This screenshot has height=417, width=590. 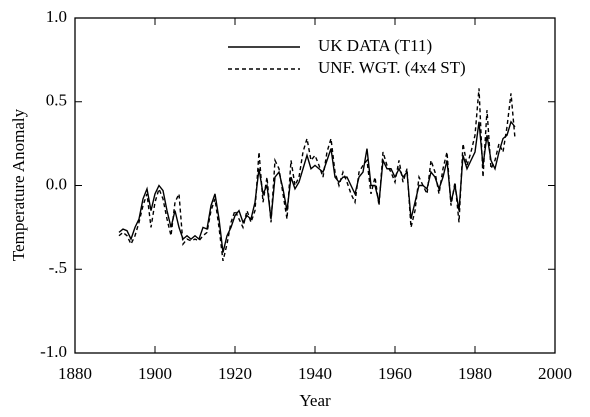 I want to click on y-tick-label: 1.0, so click(x=56, y=16).